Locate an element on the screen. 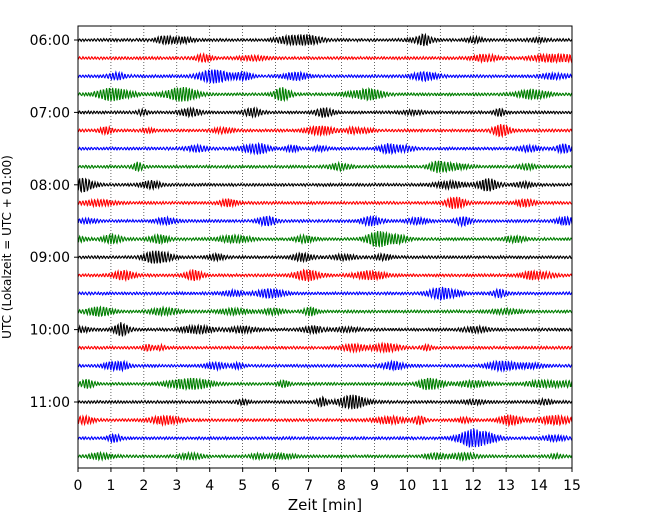 The height and width of the screenshot is (520, 650). x-tick-label: 6 is located at coordinates (275, 486).